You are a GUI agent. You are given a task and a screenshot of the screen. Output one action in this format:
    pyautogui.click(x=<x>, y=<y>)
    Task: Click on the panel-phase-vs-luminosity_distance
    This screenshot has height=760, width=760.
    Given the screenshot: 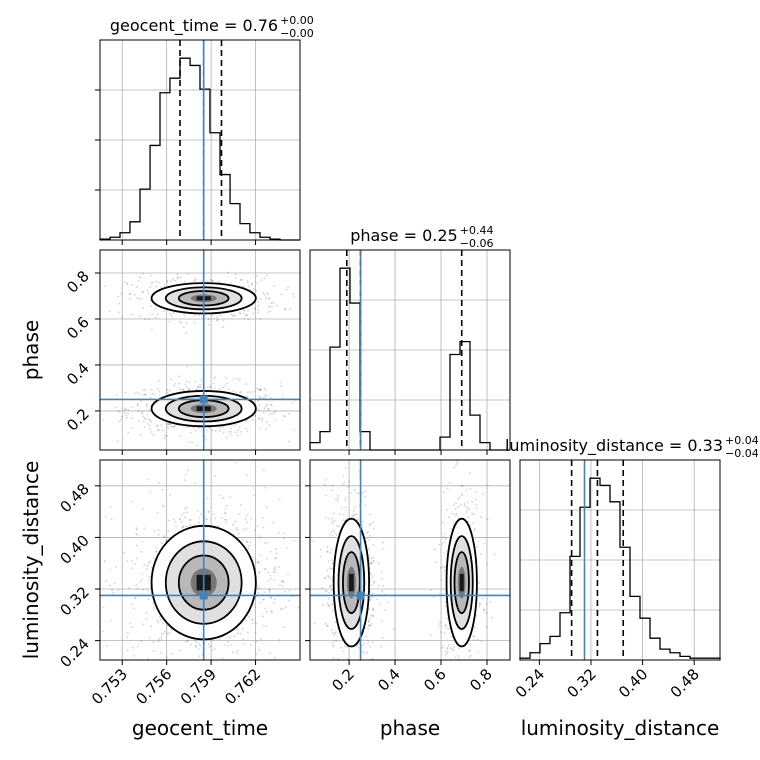 What is the action you would take?
    pyautogui.click(x=410, y=560)
    